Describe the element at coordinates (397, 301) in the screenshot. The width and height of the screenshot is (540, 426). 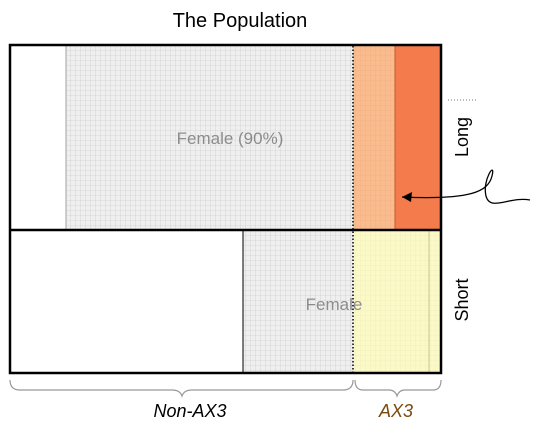
I see `ax3-short-region` at that location.